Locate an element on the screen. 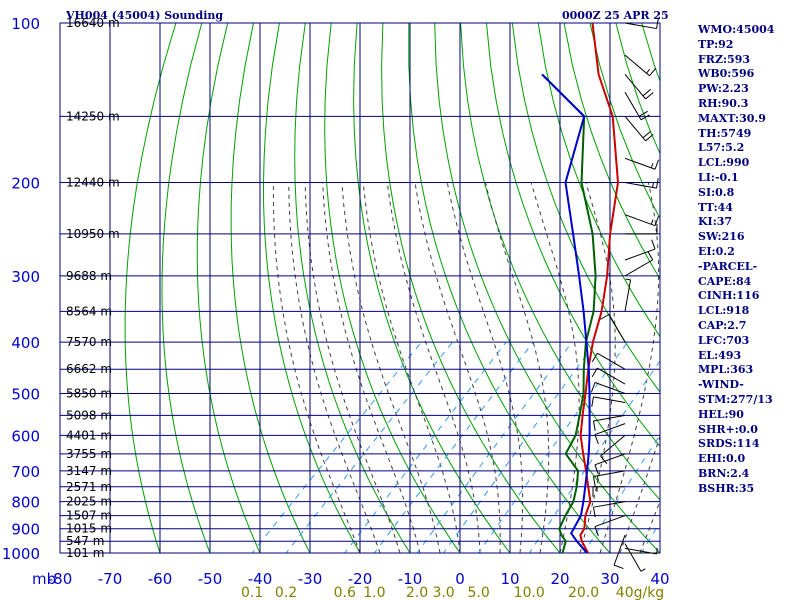 This screenshot has width=800, height=600. height-label: 2571 m is located at coordinates (89, 487).